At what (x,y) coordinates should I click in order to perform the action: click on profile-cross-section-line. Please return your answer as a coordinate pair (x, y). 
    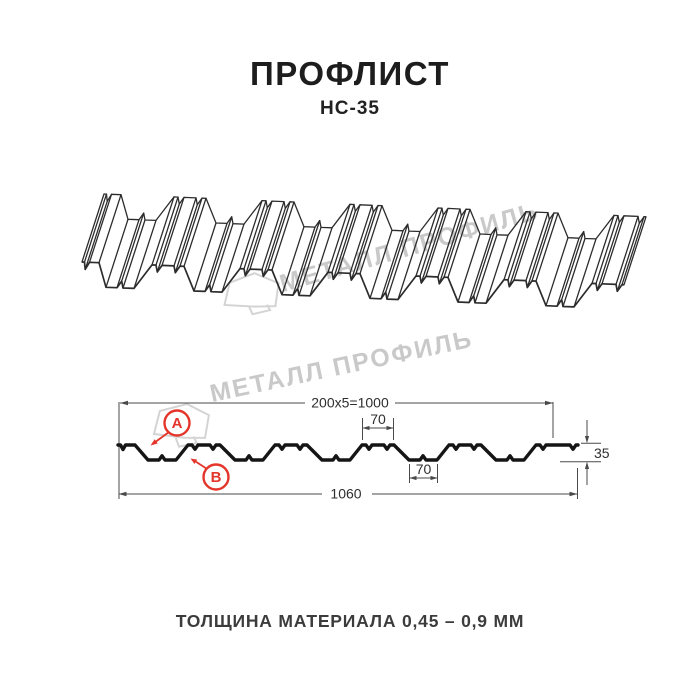
    Looking at the image, I should click on (348, 452).